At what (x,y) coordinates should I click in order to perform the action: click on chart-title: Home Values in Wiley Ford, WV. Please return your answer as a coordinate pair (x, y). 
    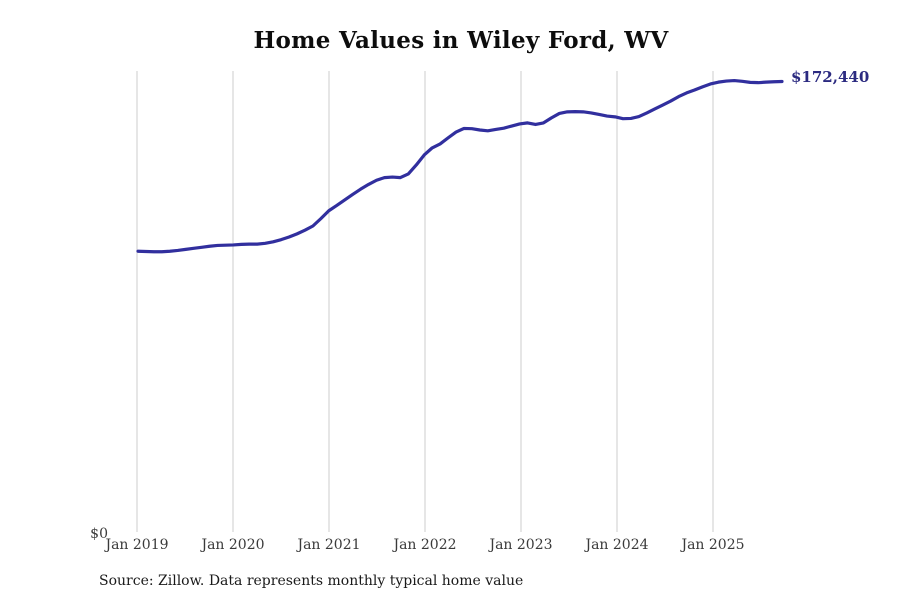
    Looking at the image, I should click on (461, 40).